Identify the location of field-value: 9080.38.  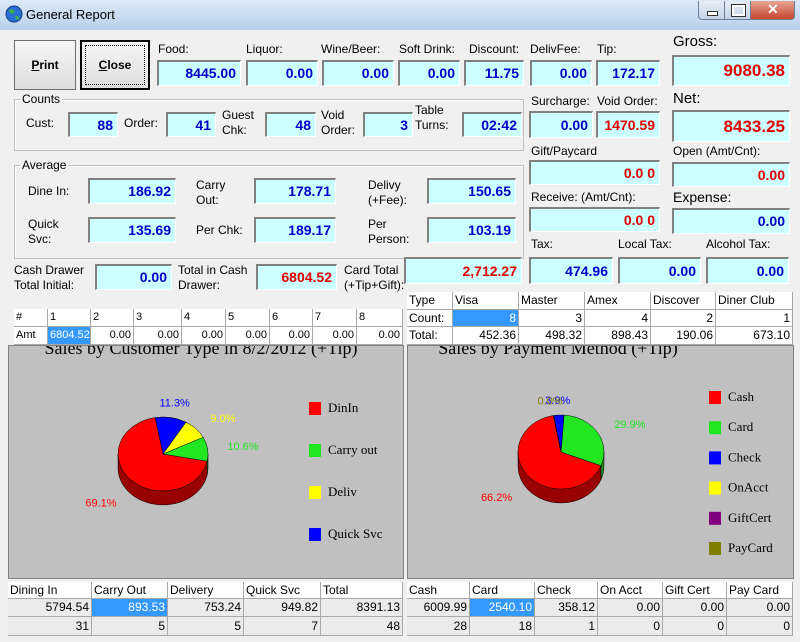
(731, 70).